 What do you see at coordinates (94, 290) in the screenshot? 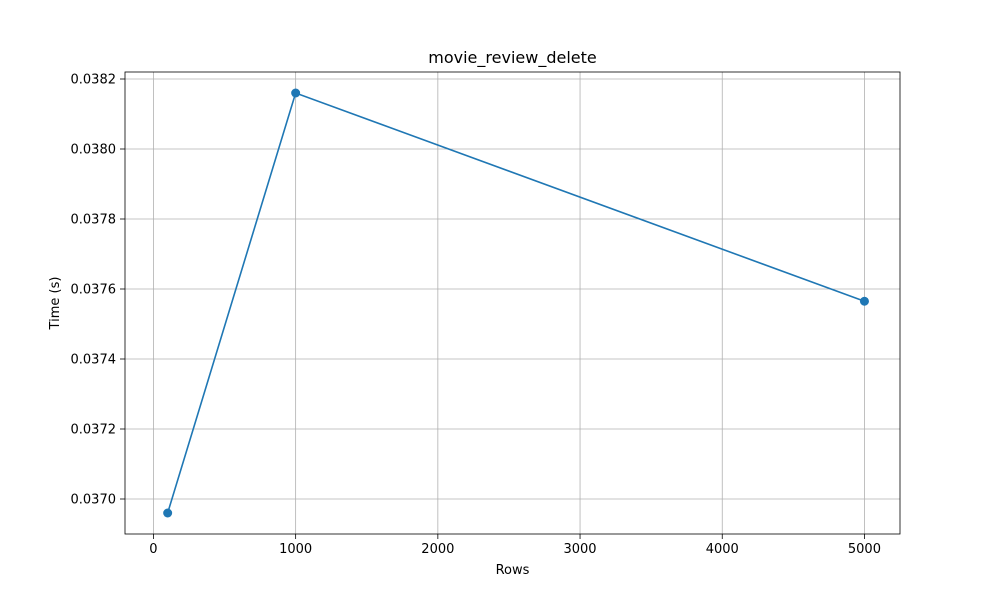
I see `y-tick-label: 0.0376` at bounding box center [94, 290].